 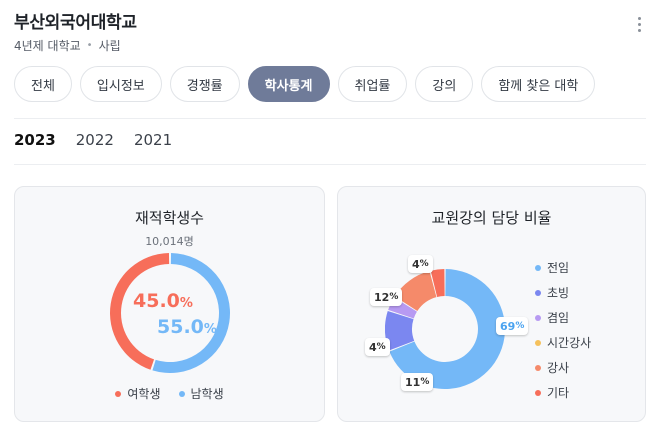 What do you see at coordinates (558, 368) in the screenshot?
I see `legend-label: 강사` at bounding box center [558, 368].